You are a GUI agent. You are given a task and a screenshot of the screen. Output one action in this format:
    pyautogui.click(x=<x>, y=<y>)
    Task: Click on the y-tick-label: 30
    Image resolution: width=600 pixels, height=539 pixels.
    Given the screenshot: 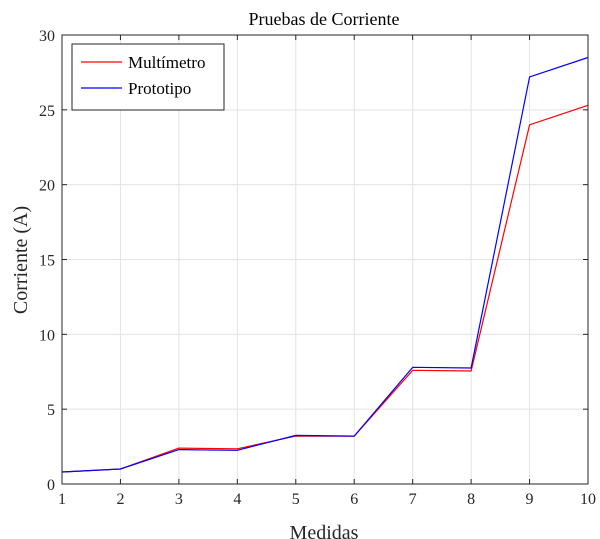 What is the action you would take?
    pyautogui.click(x=47, y=36)
    